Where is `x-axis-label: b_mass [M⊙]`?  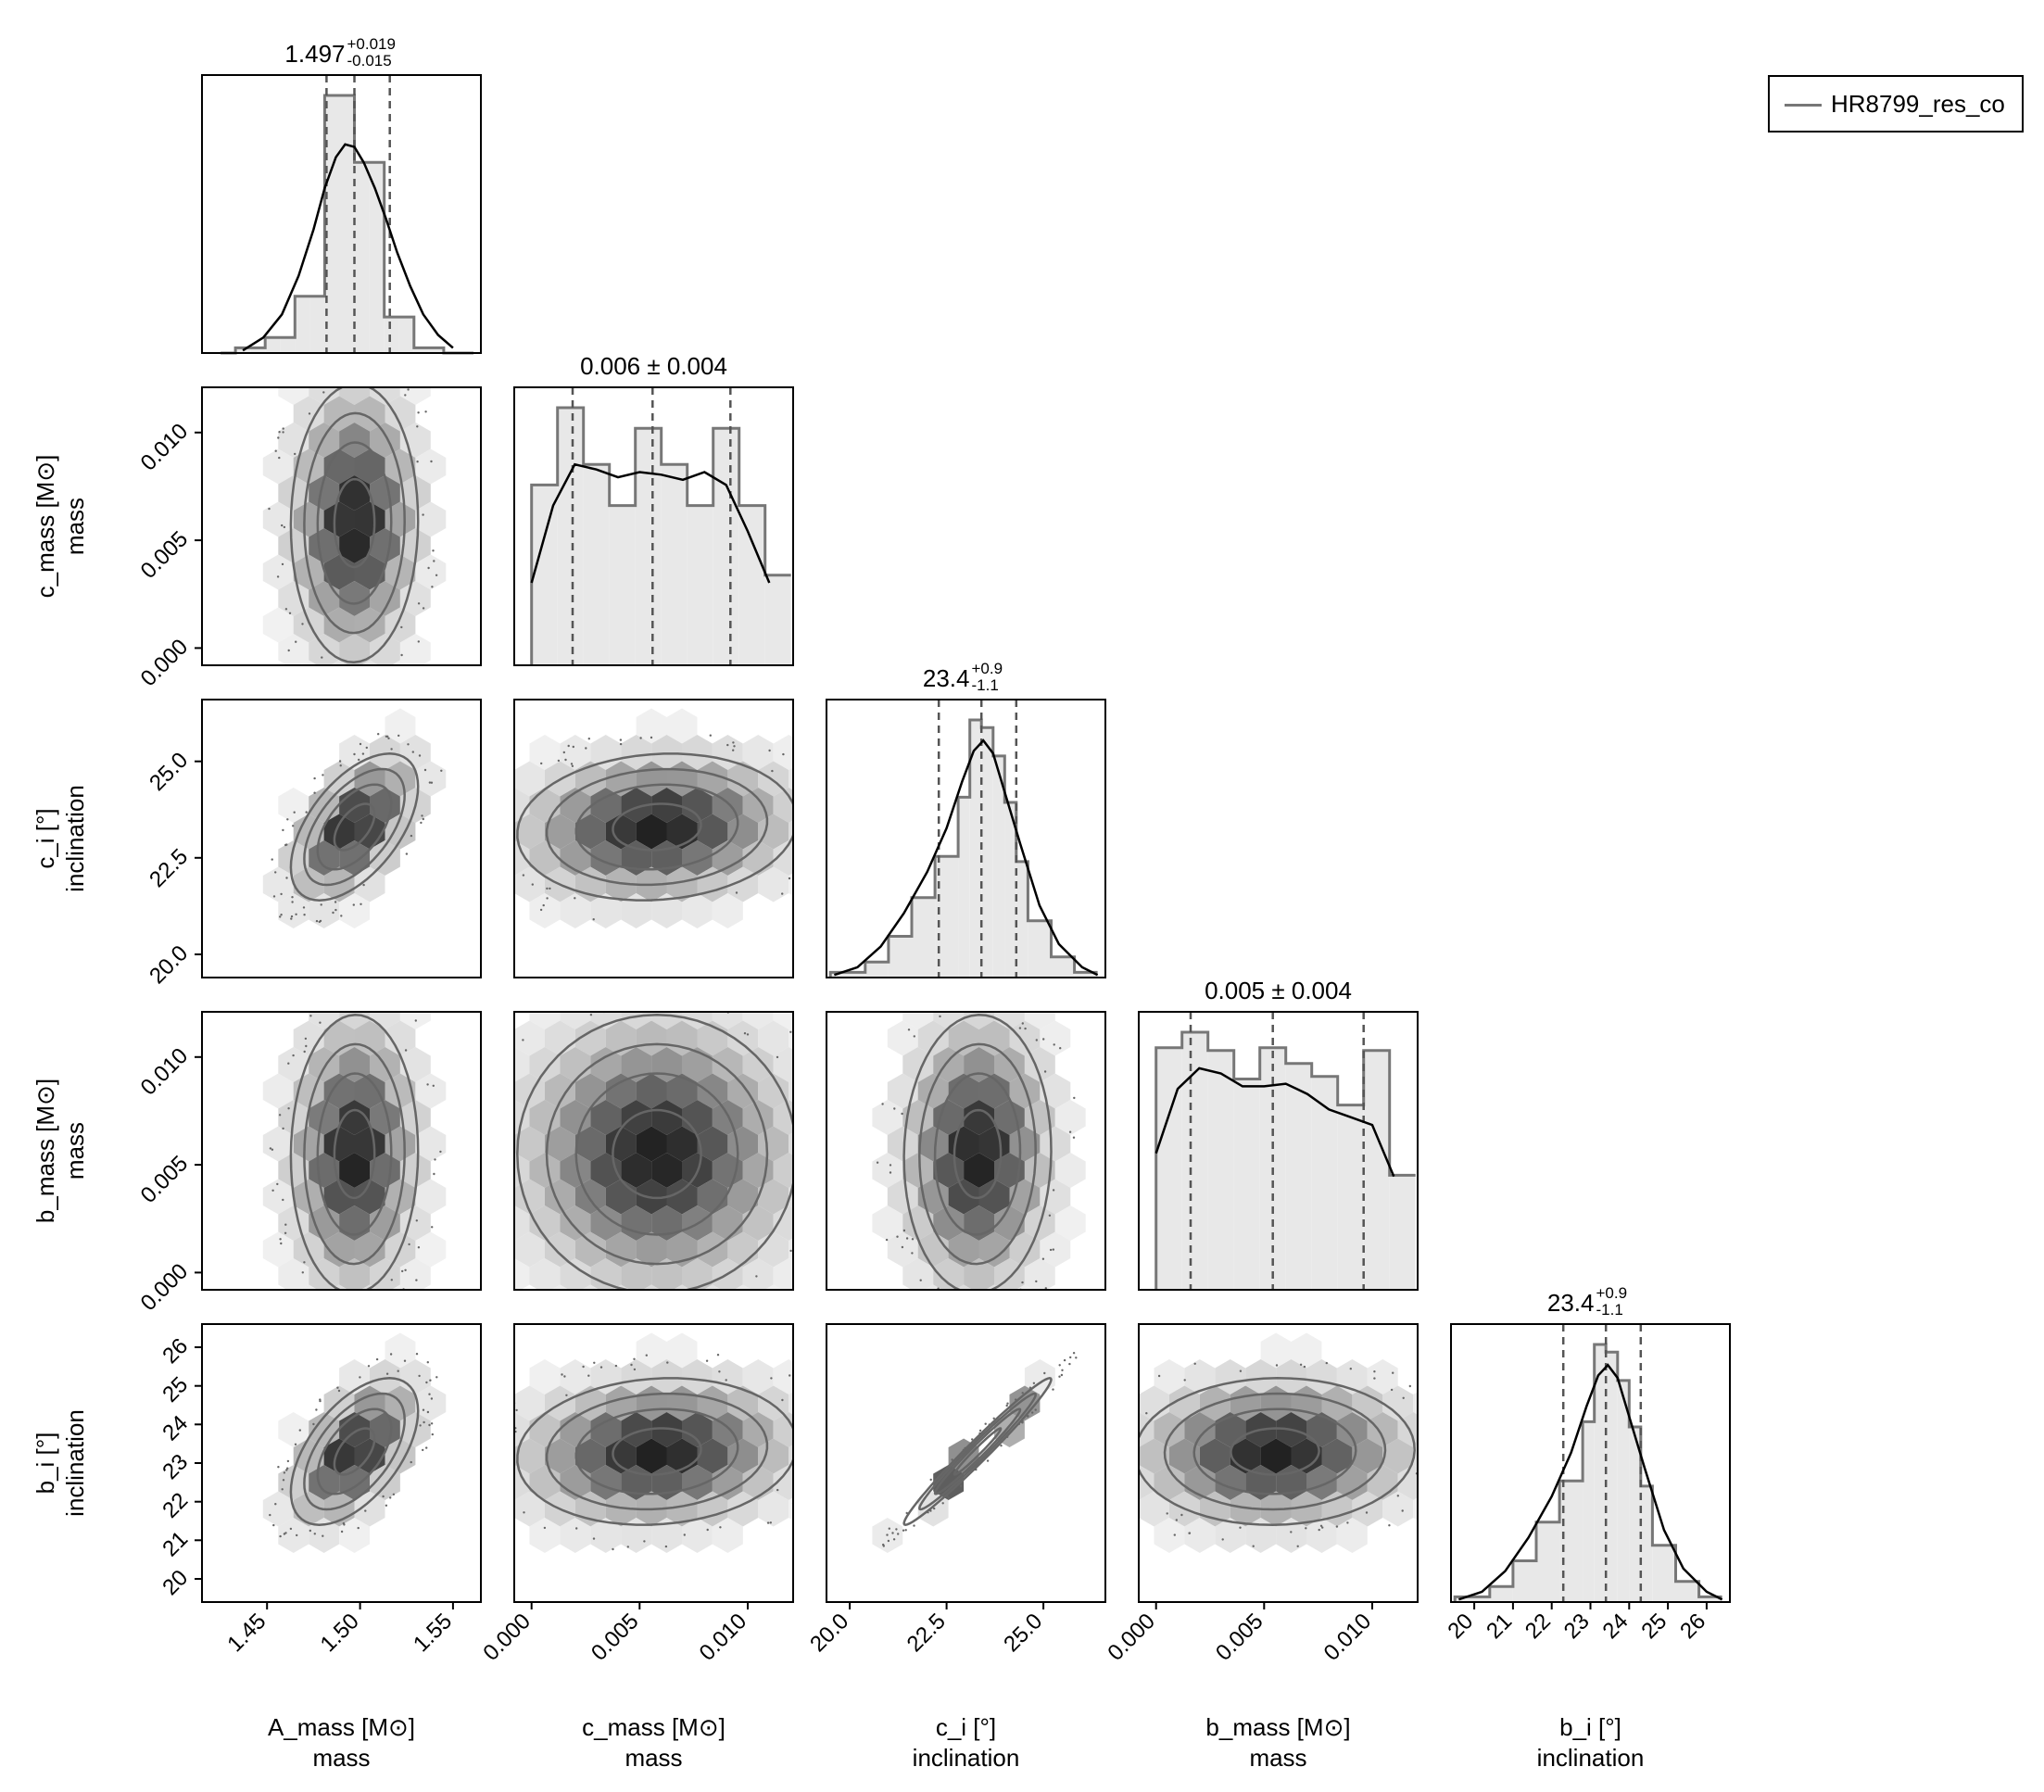
x-axis-label: b_mass [M⊙] is located at coordinates (1277, 1727).